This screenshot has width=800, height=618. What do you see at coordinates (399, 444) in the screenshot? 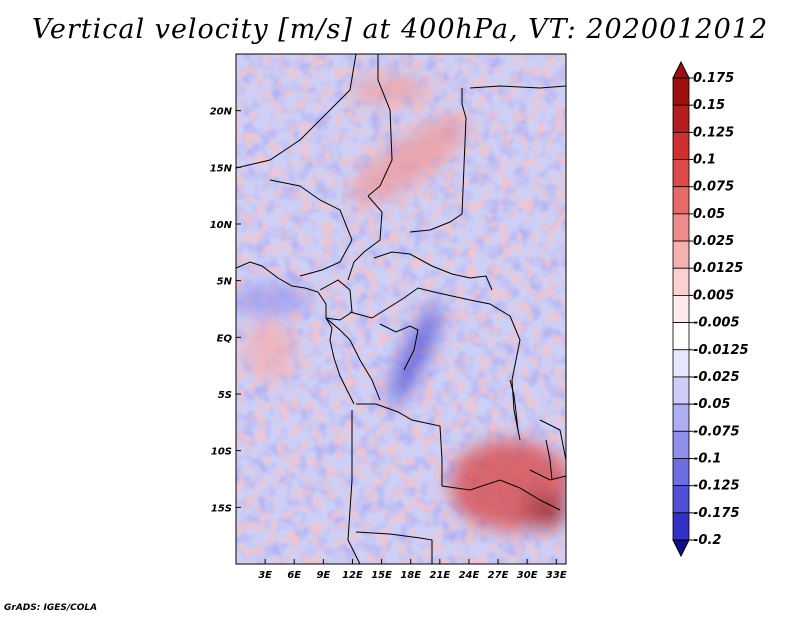
I see `border-drc-west` at bounding box center [399, 444].